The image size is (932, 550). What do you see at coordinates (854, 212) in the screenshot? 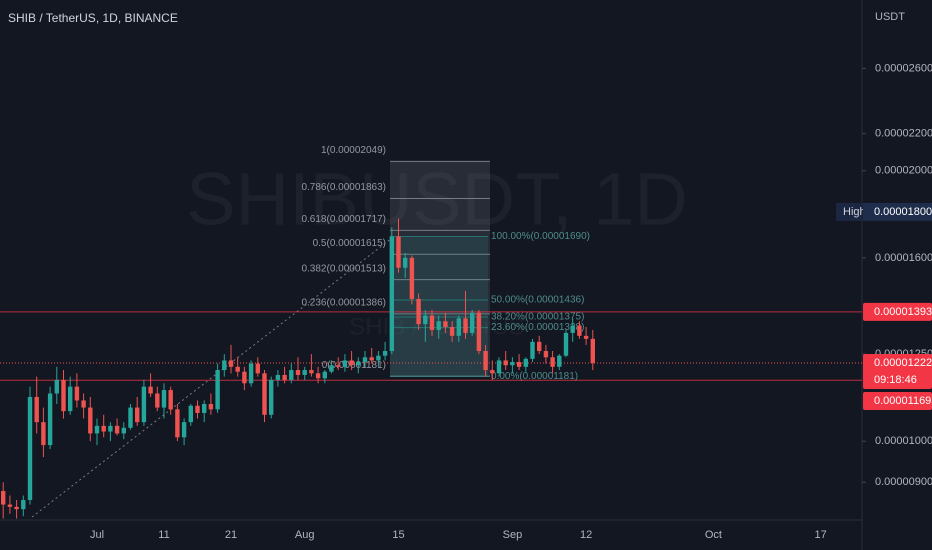
I see `high-label: High` at bounding box center [854, 212].